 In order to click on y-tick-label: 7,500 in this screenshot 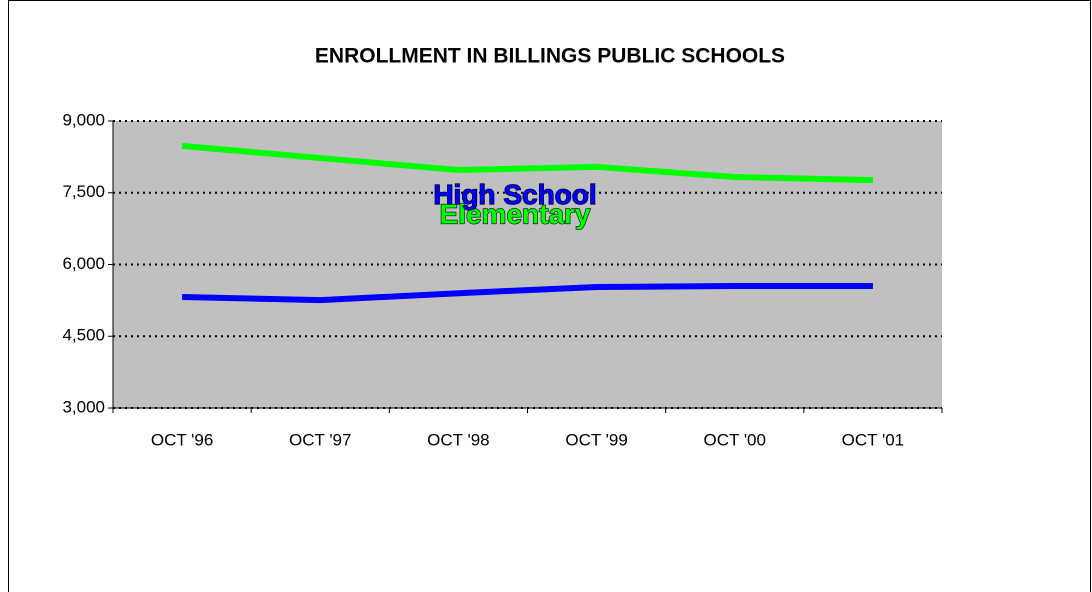, I will do `click(83, 191)`.